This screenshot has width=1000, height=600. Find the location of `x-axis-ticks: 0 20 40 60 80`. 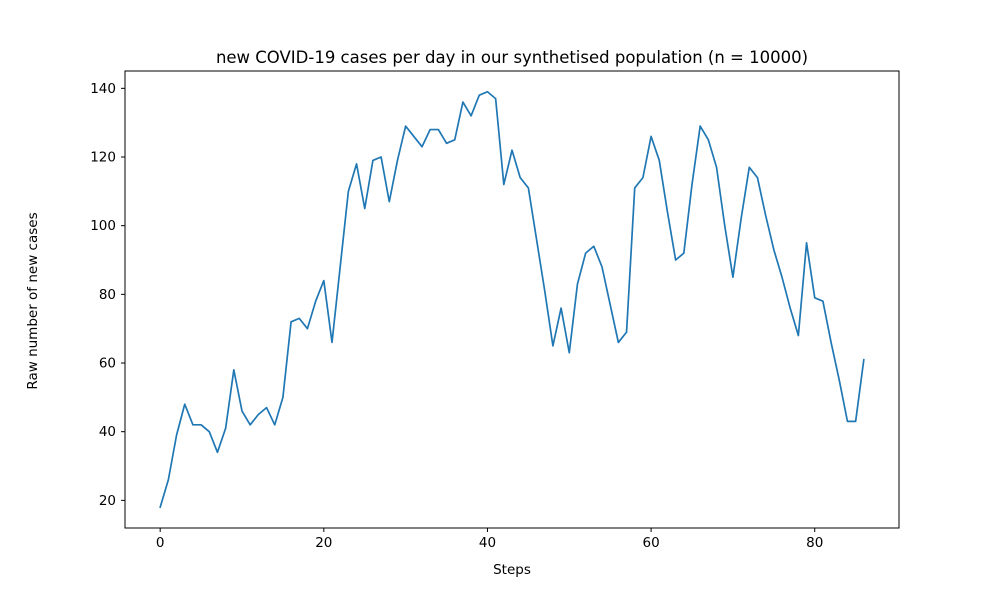

x-axis-ticks: 0 20 40 60 80 is located at coordinates (489, 539).